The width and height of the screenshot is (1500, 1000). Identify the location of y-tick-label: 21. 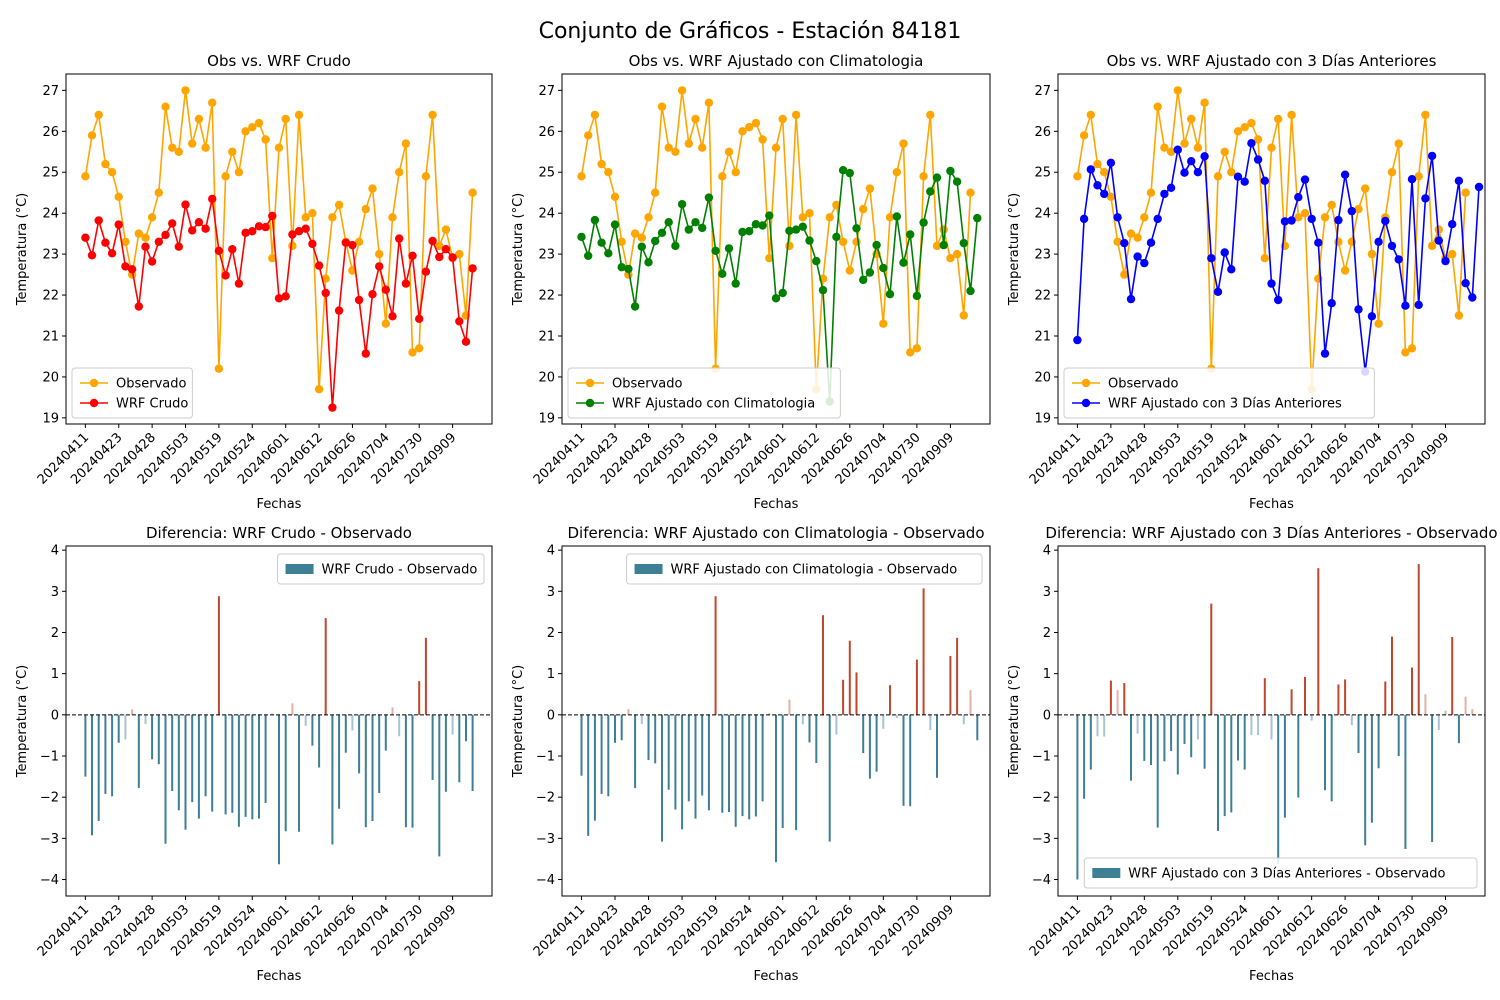
(50, 336).